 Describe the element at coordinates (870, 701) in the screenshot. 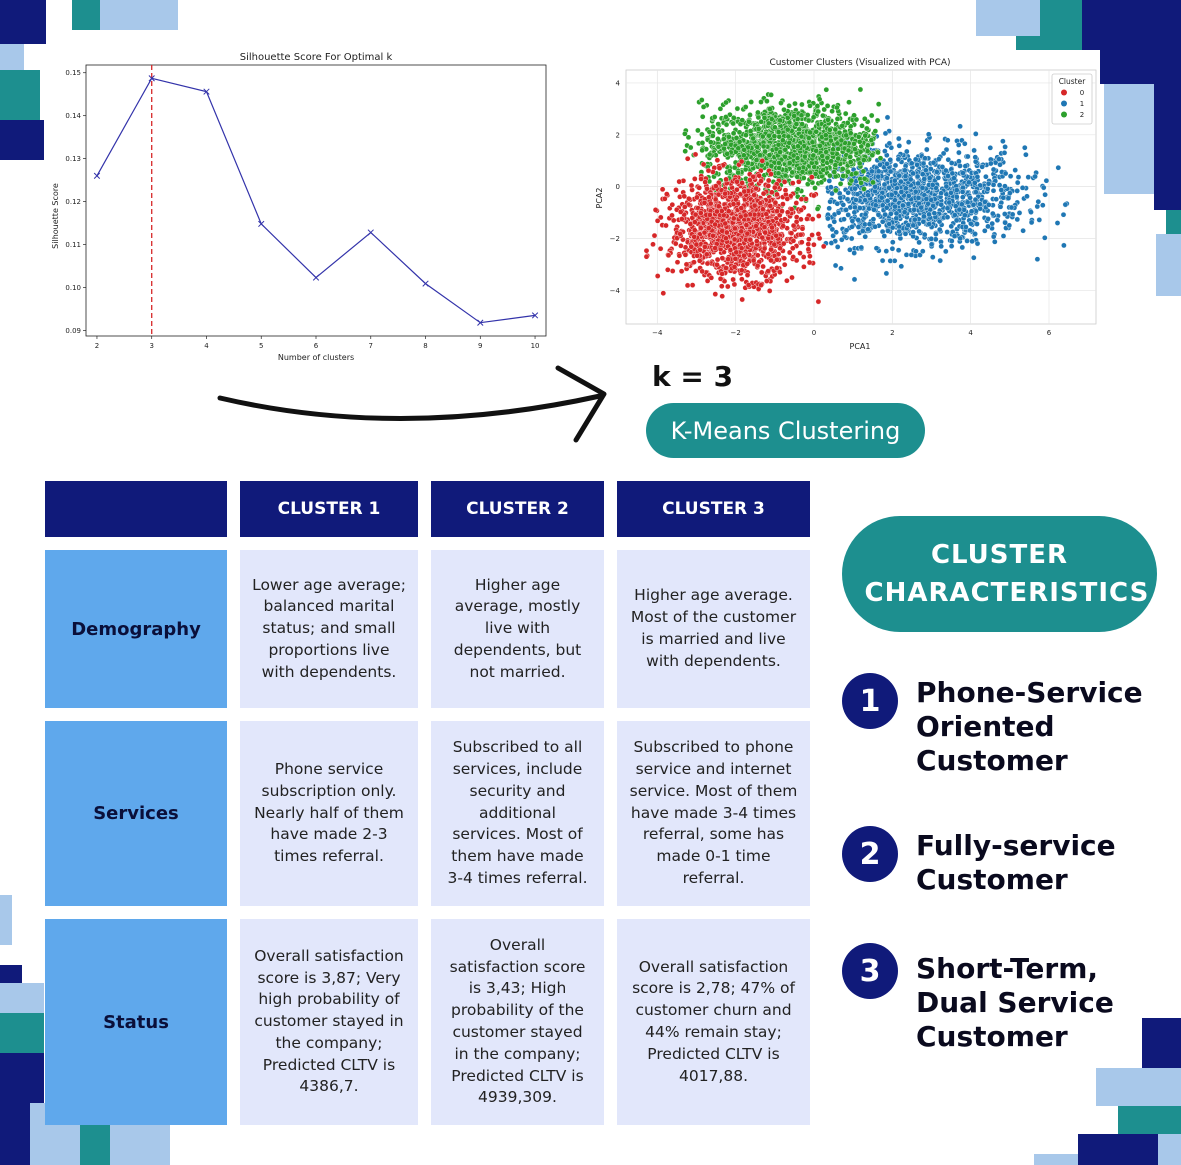

I see `characteristic-number-1: 1` at that location.